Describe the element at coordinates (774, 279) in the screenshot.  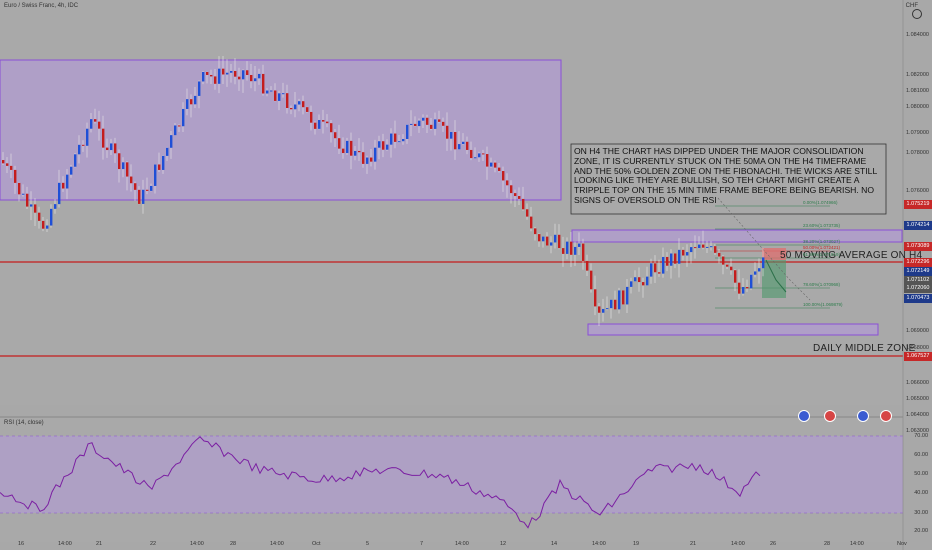
I see `take-profit-box` at that location.